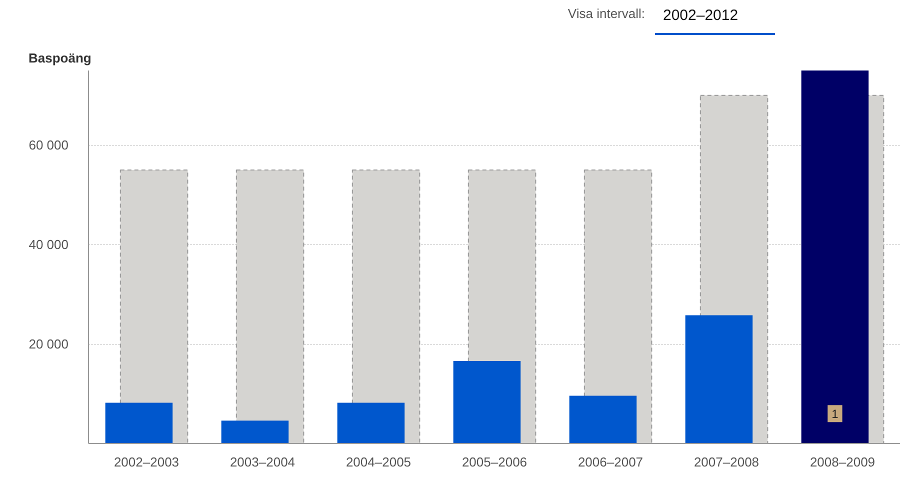  What do you see at coordinates (727, 462) in the screenshot?
I see `x-tick-label: 2007–2008` at bounding box center [727, 462].